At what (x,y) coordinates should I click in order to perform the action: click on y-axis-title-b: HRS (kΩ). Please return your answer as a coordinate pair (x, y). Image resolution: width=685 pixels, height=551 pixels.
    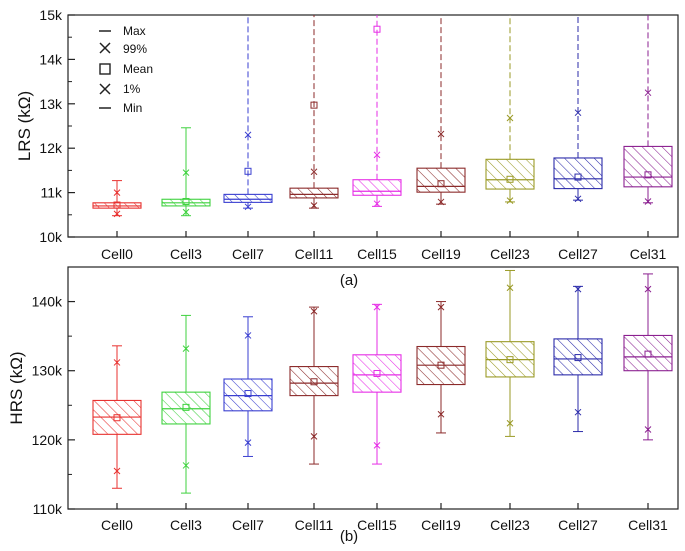
    Looking at the image, I should click on (16, 387).